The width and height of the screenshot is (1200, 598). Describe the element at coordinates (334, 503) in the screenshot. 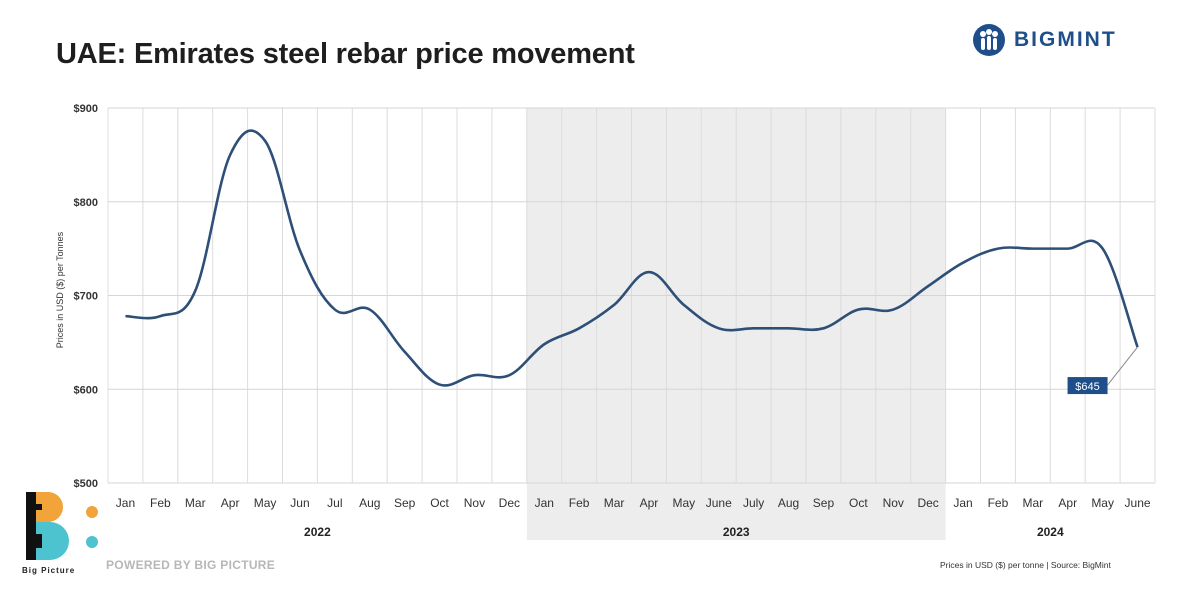

I see `x-tick-label: Jul` at that location.